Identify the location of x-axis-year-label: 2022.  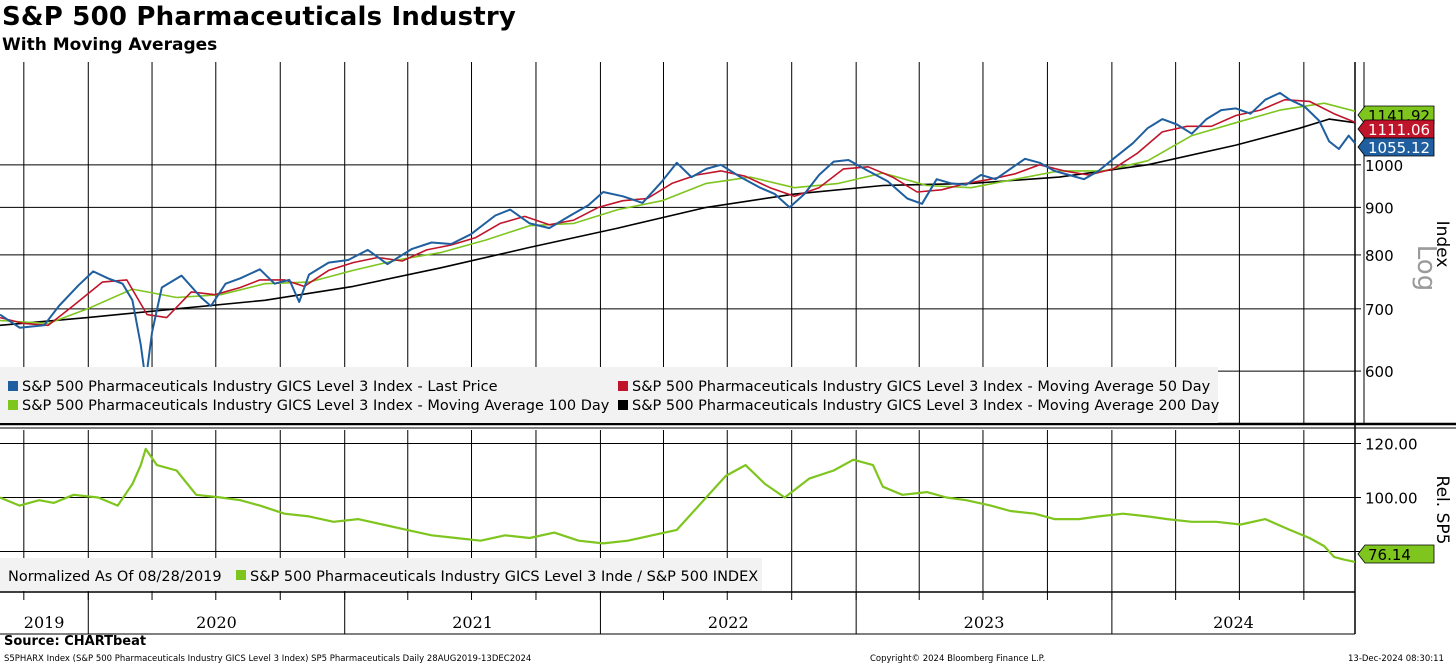
(728, 622).